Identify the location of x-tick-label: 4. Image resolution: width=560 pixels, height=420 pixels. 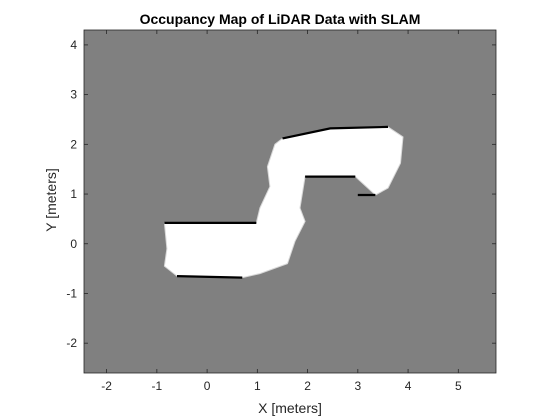
(408, 386).